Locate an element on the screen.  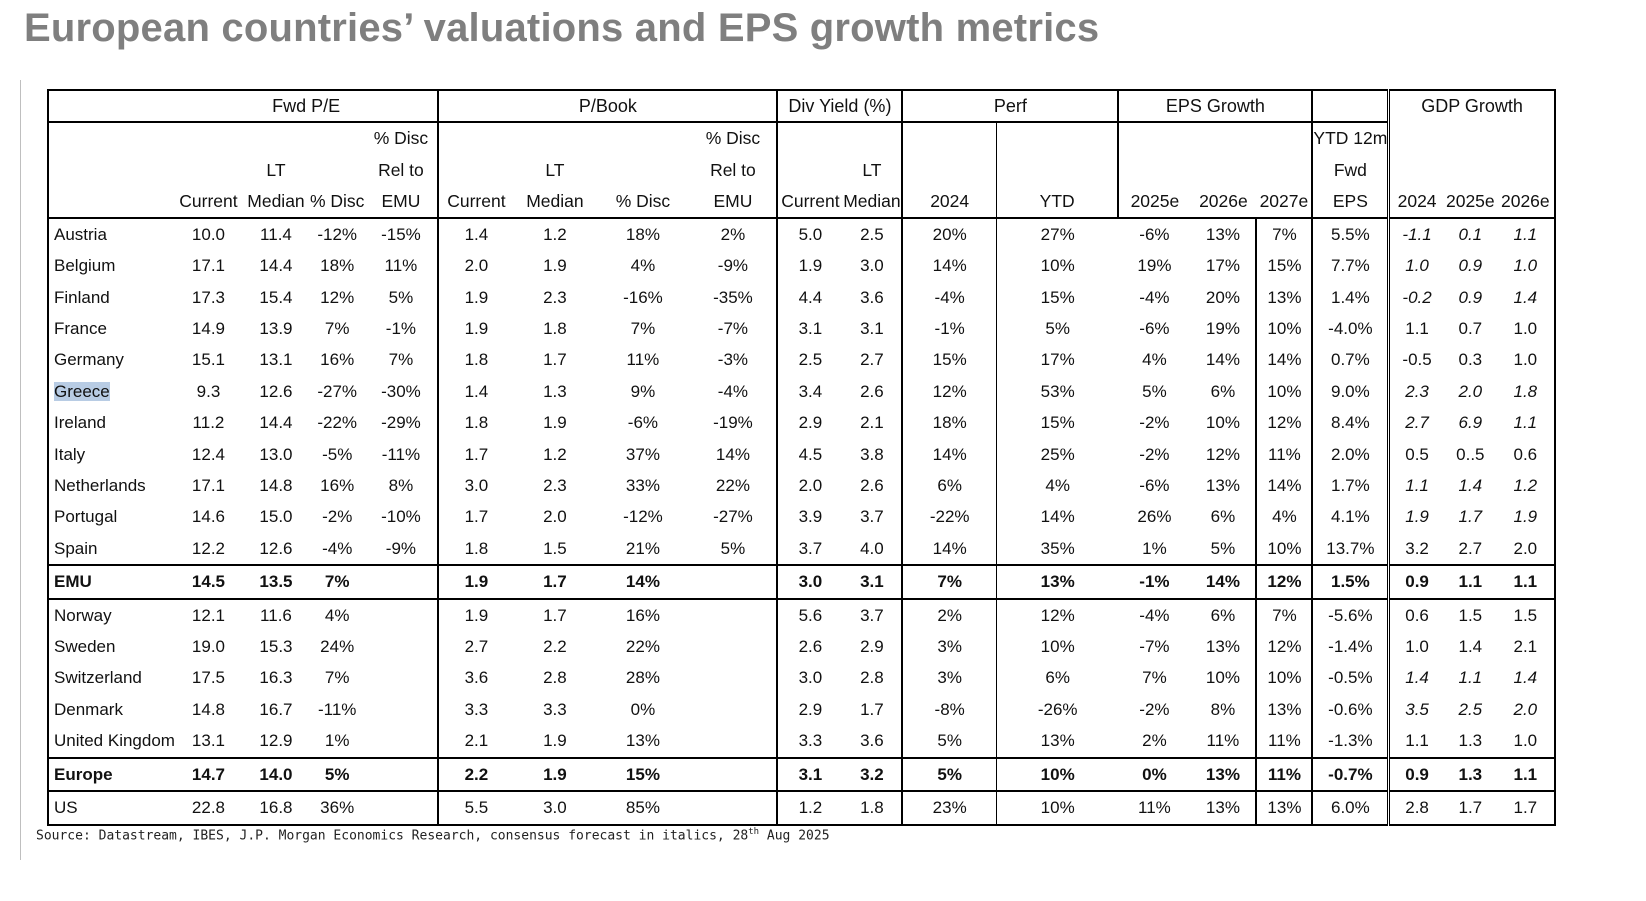
row-label: Denmark is located at coordinates (111, 709).